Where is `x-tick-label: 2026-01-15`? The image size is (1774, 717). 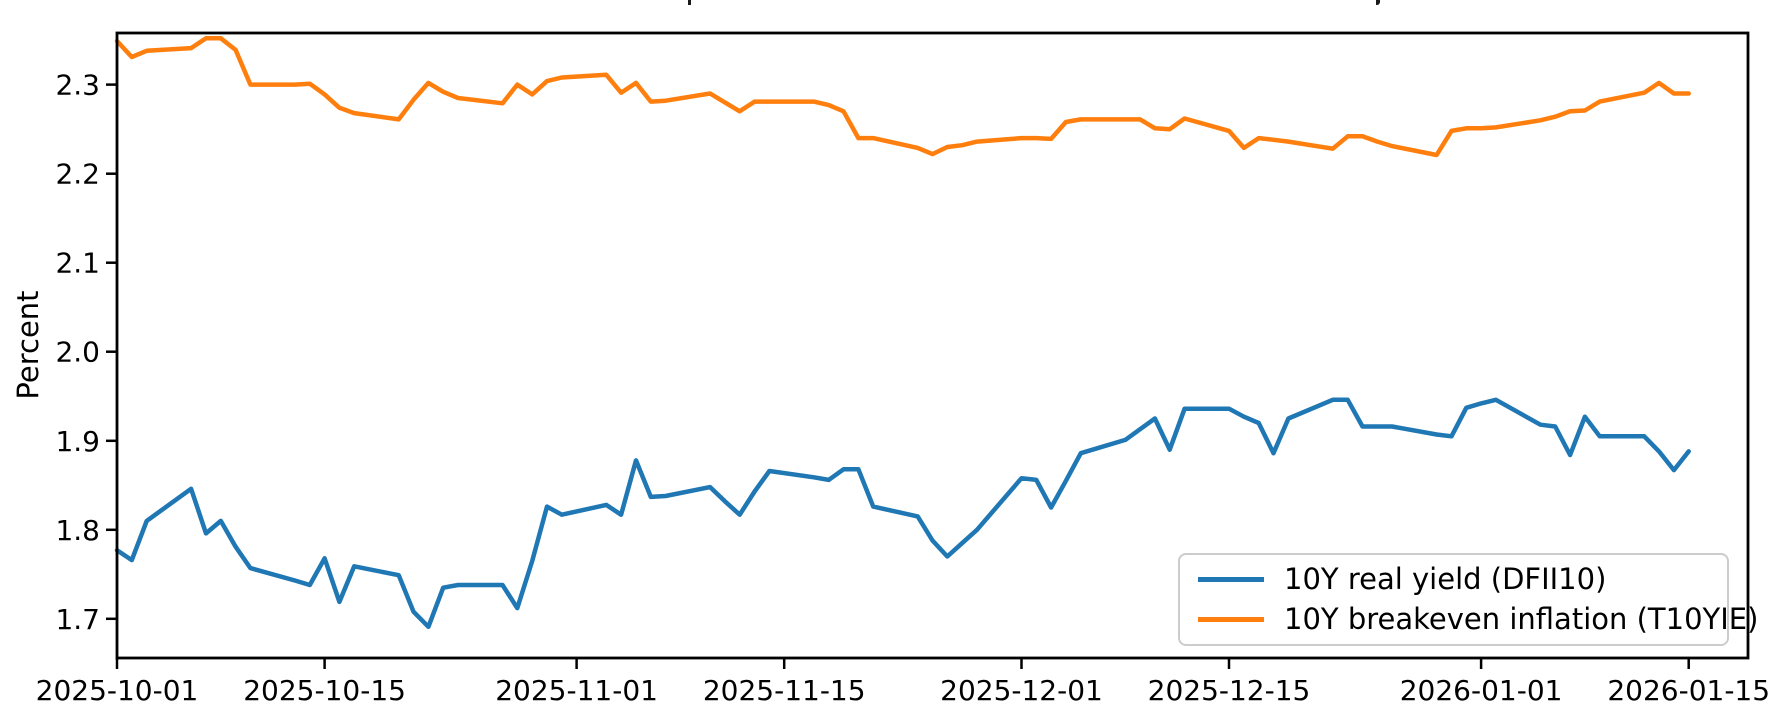
x-tick-label: 2026-01-15 is located at coordinates (1688, 690).